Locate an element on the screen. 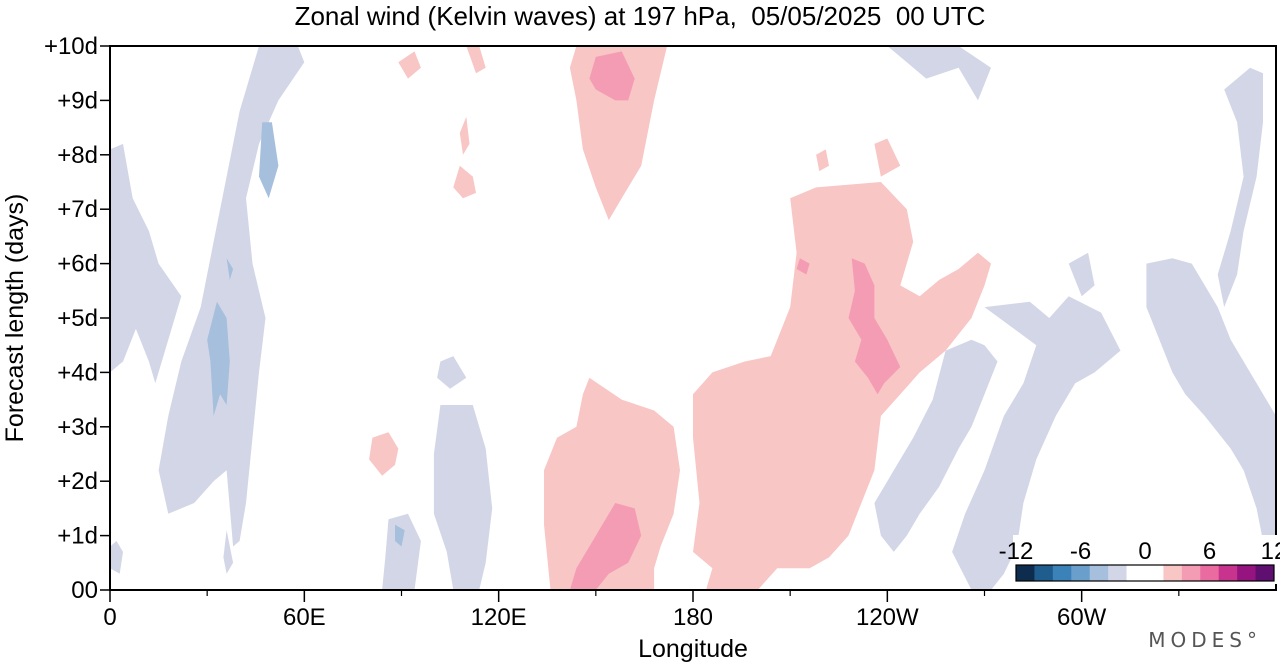  colorbar-label: -6 is located at coordinates (1080, 551).